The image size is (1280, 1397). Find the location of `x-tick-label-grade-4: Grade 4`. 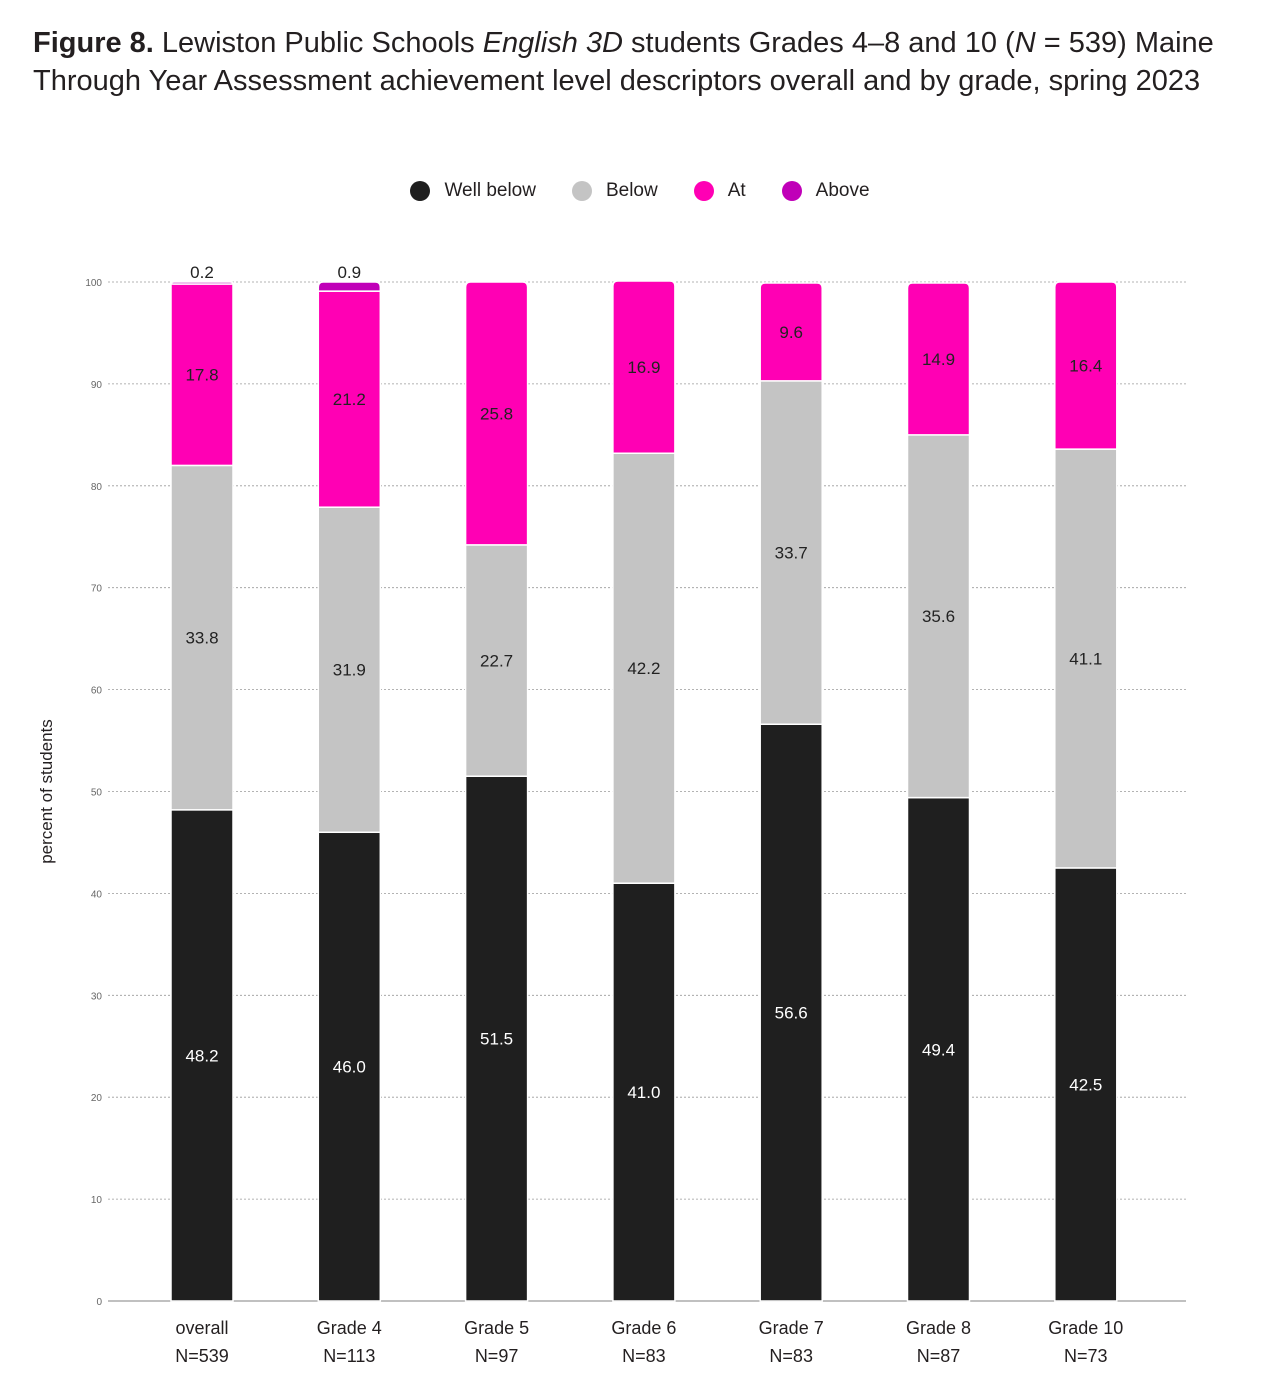

x-tick-label-grade-4: Grade 4 is located at coordinates (349, 1328).